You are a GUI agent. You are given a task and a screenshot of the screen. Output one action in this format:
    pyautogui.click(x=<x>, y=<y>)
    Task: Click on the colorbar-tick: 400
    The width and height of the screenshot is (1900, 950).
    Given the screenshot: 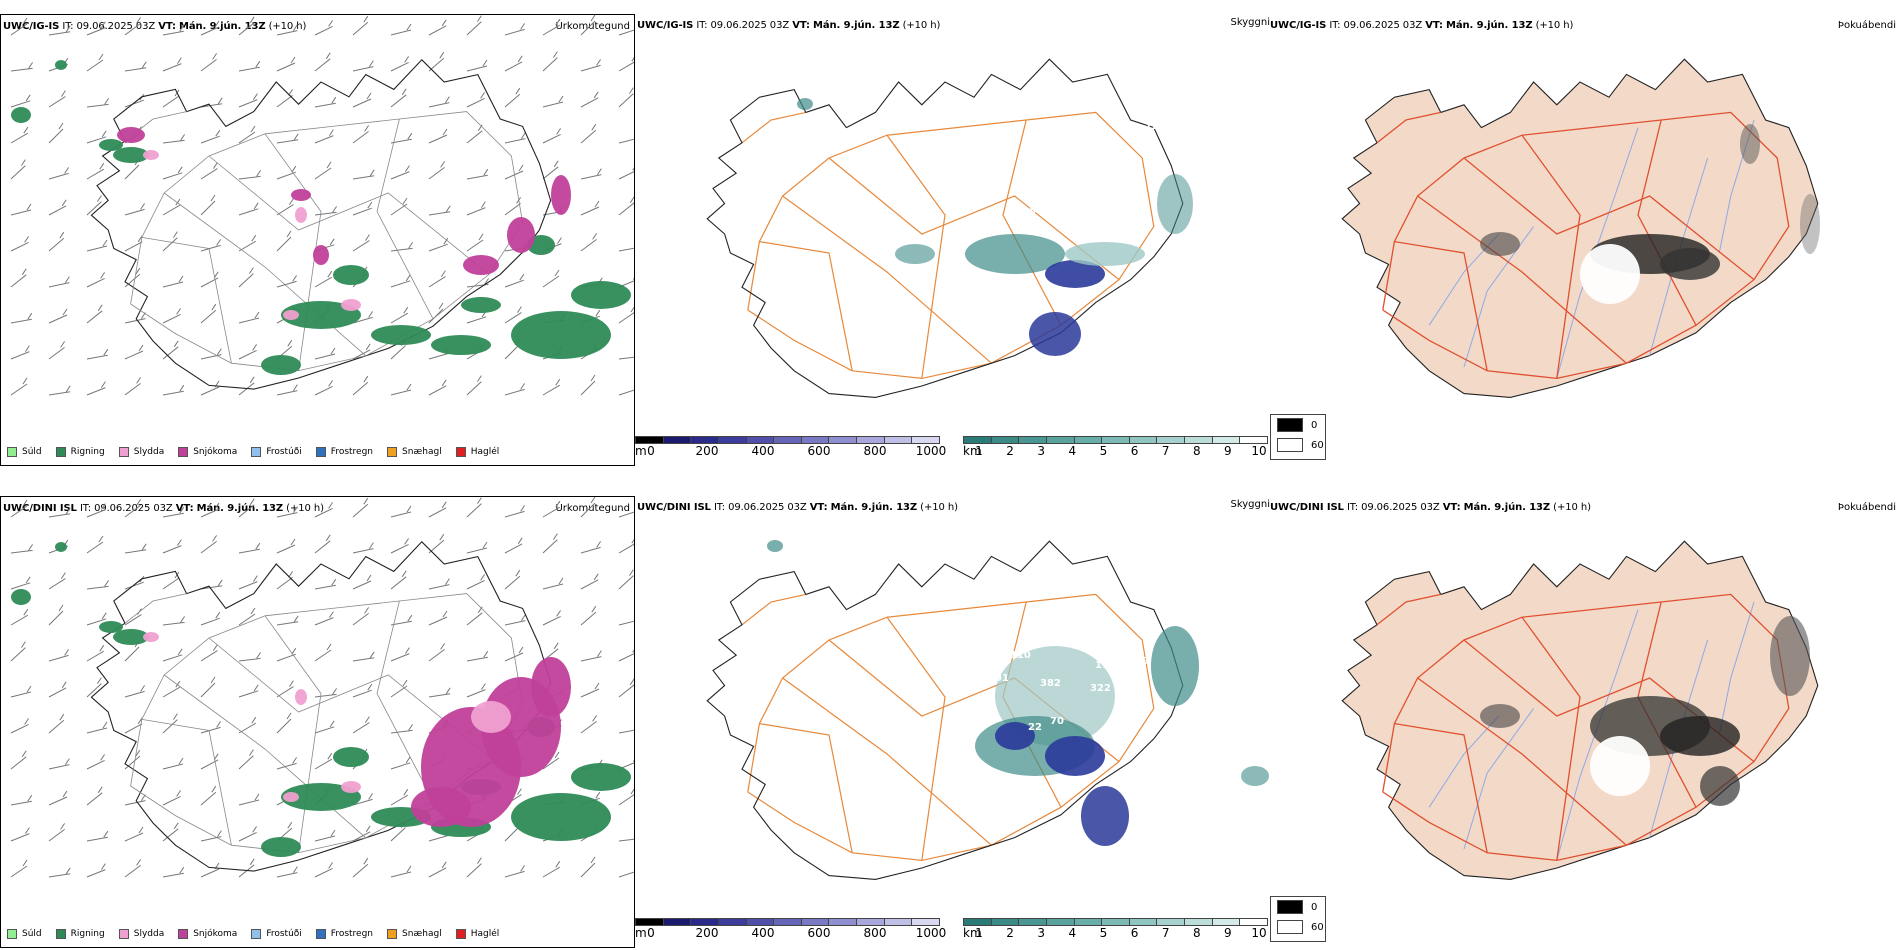 What is the action you would take?
    pyautogui.click(x=763, y=933)
    